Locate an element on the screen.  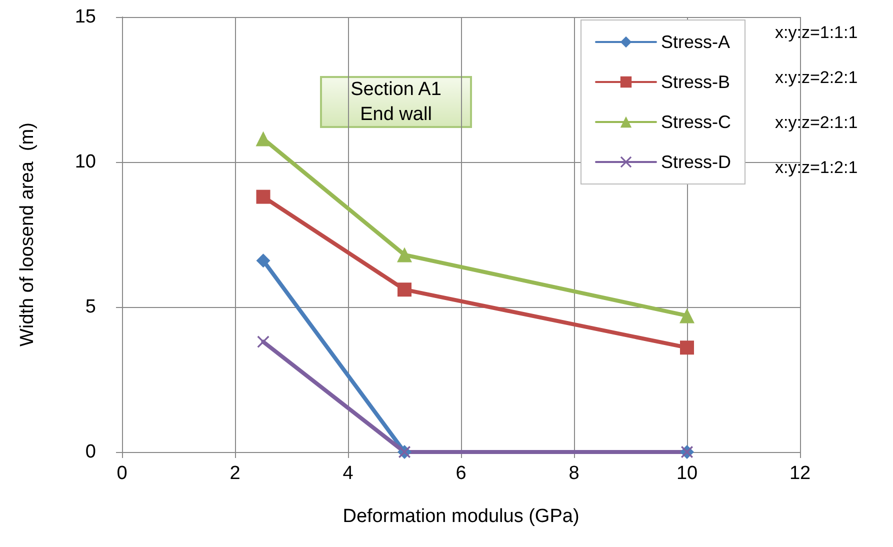
annotation: x:y:z=2:1:1 is located at coordinates (816, 122).